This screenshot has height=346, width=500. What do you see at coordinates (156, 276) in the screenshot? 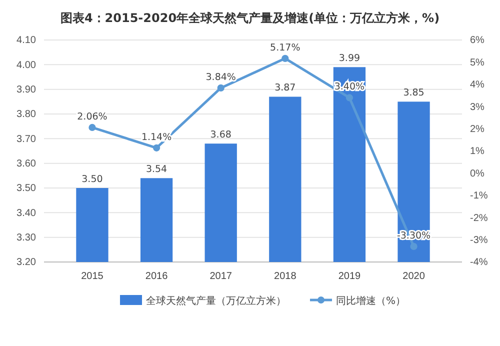
I see `x-tick-label: 2016` at bounding box center [156, 276].